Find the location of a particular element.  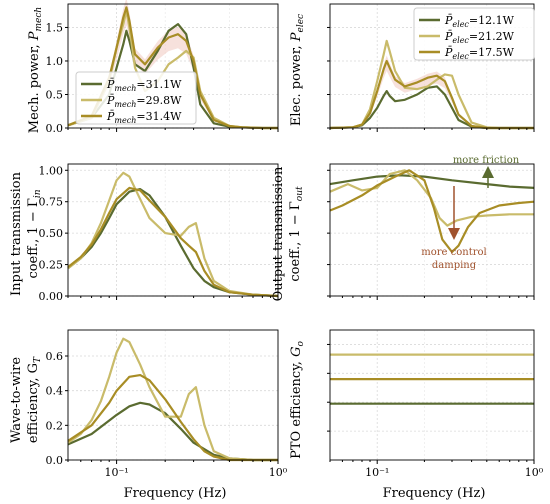

legend-elec-sub-3: elec is located at coordinates (460, 56).